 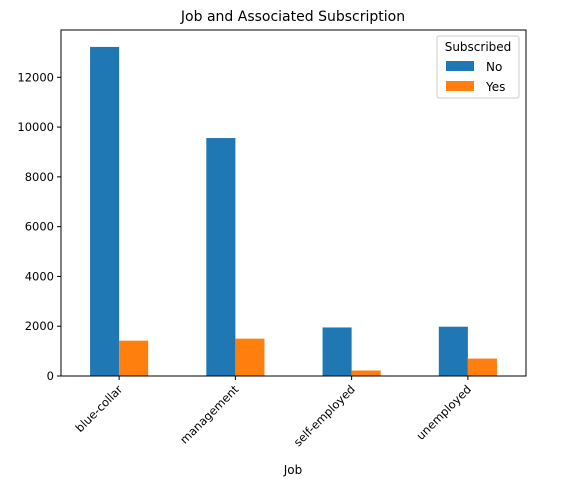 I want to click on x-axis-label: Job, so click(x=293, y=470).